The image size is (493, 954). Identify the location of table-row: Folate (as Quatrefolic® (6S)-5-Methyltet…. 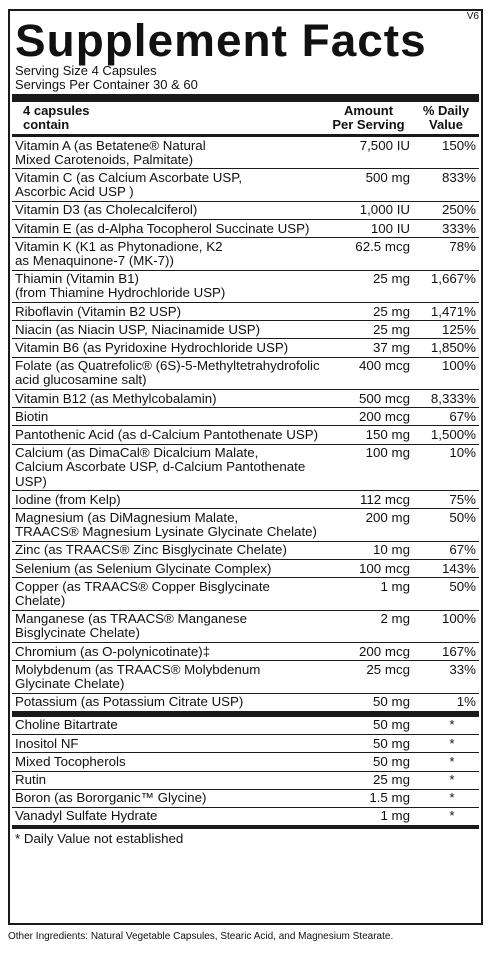
(245, 374).